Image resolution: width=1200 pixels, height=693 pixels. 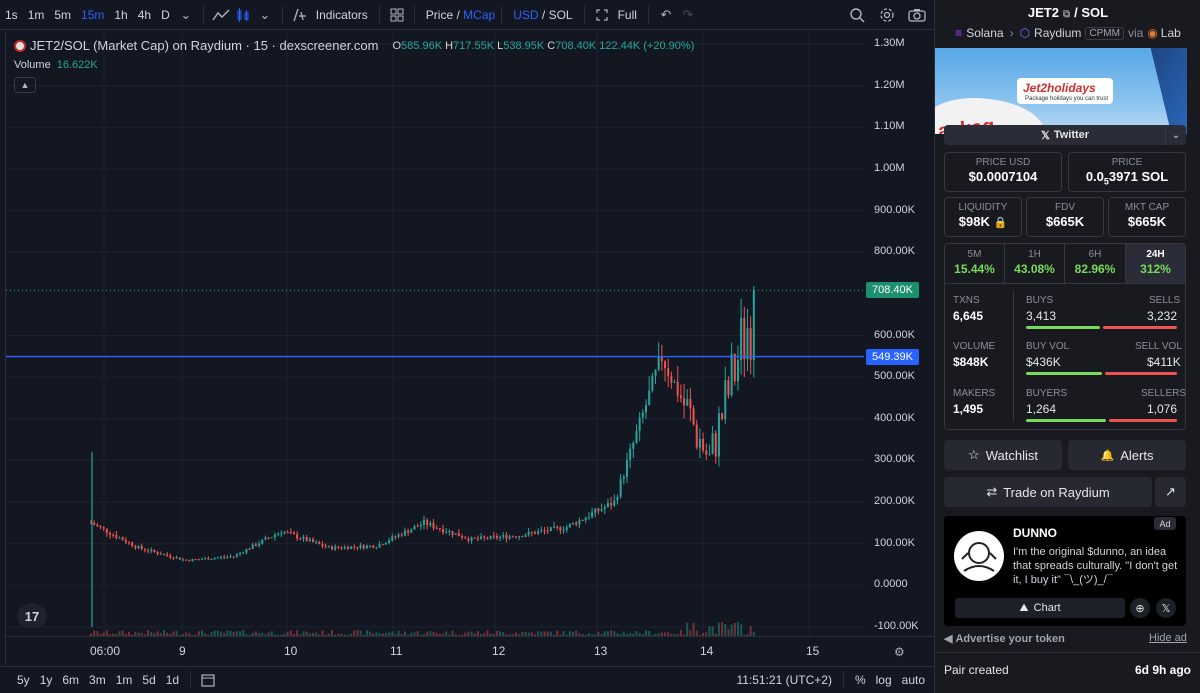 What do you see at coordinates (300, 15) in the screenshot?
I see `indicators-icon` at bounding box center [300, 15].